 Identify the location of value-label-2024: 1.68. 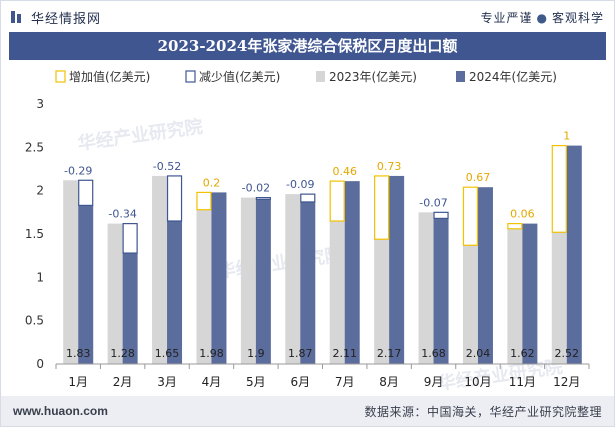
(433, 353).